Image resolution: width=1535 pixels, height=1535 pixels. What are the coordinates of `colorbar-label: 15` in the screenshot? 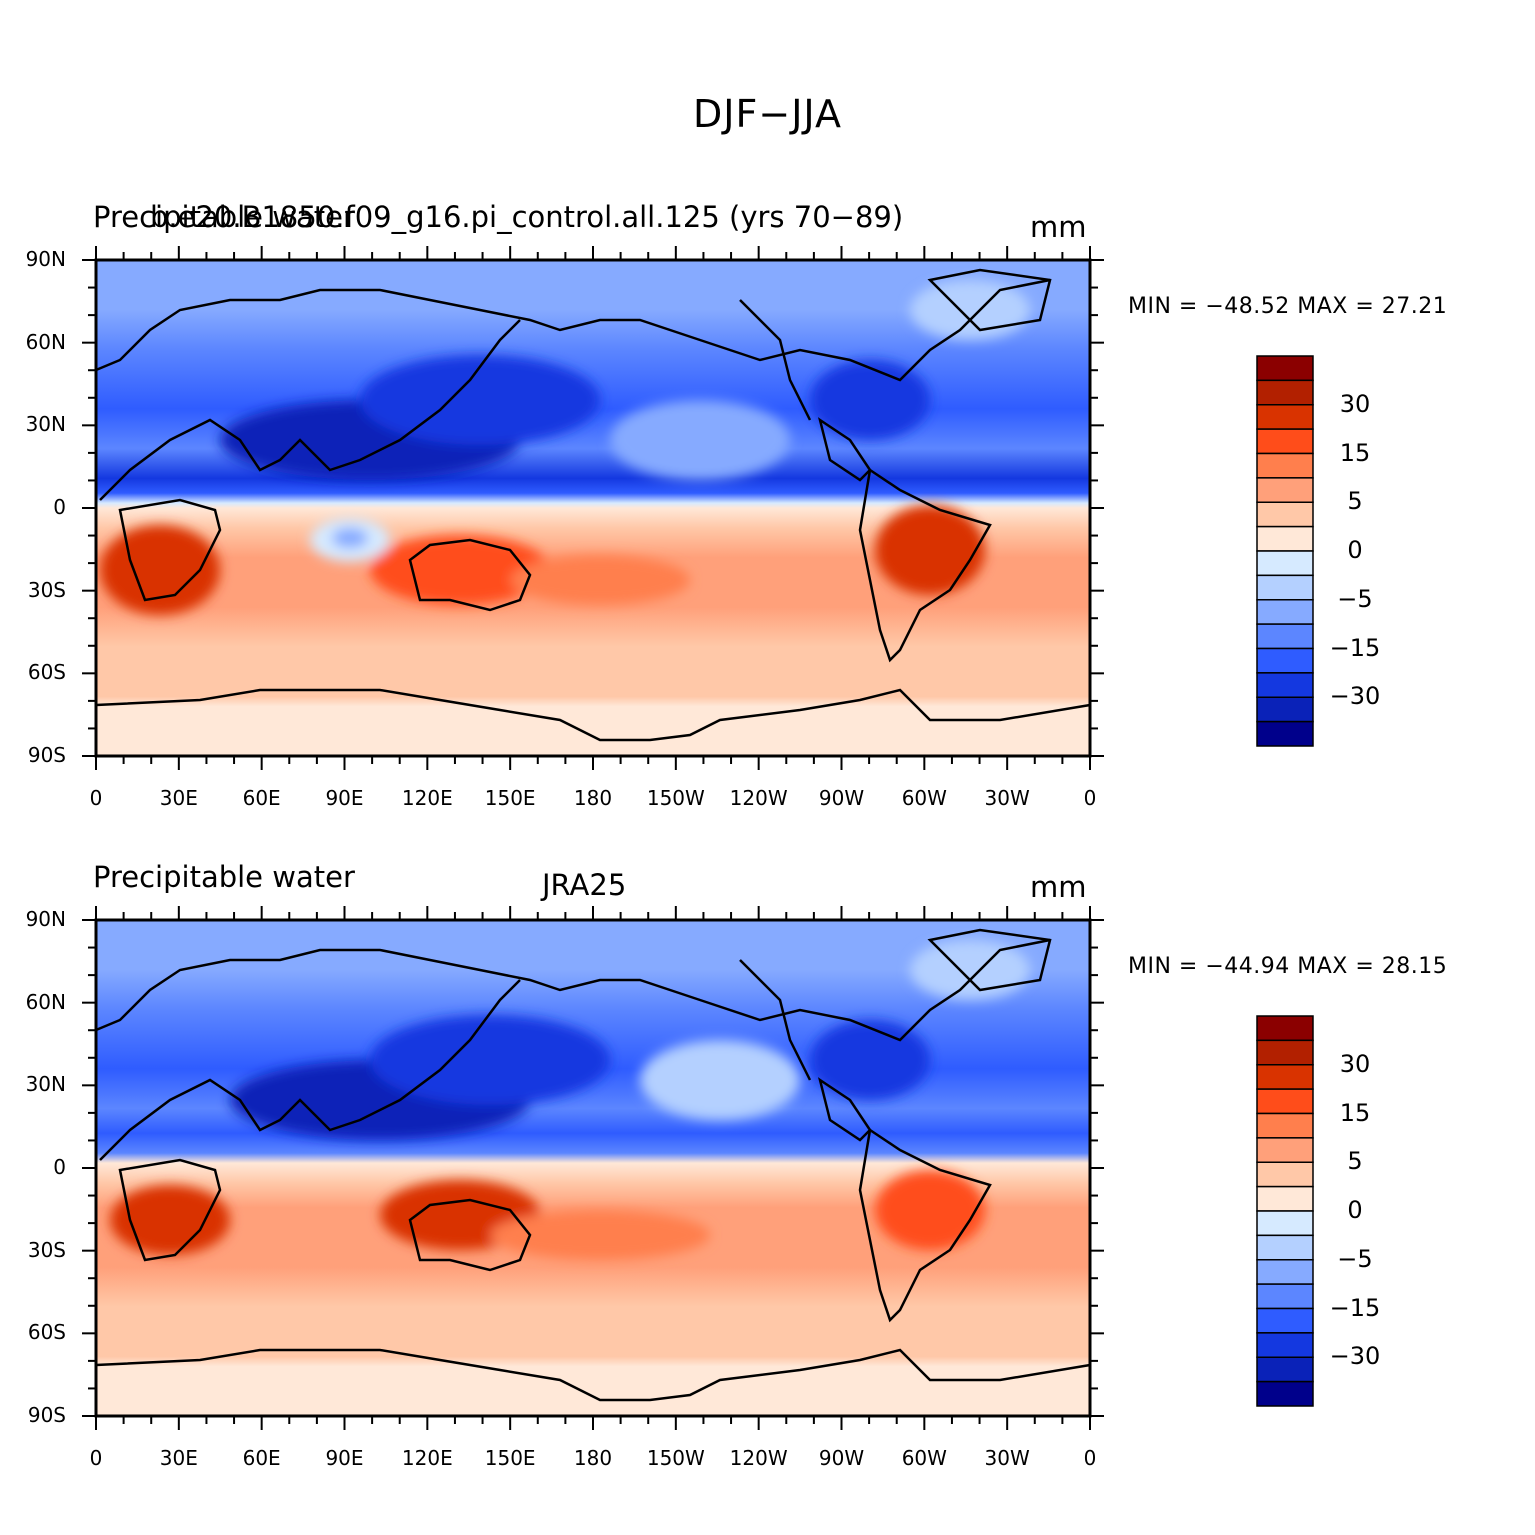 It's located at (1355, 1112).